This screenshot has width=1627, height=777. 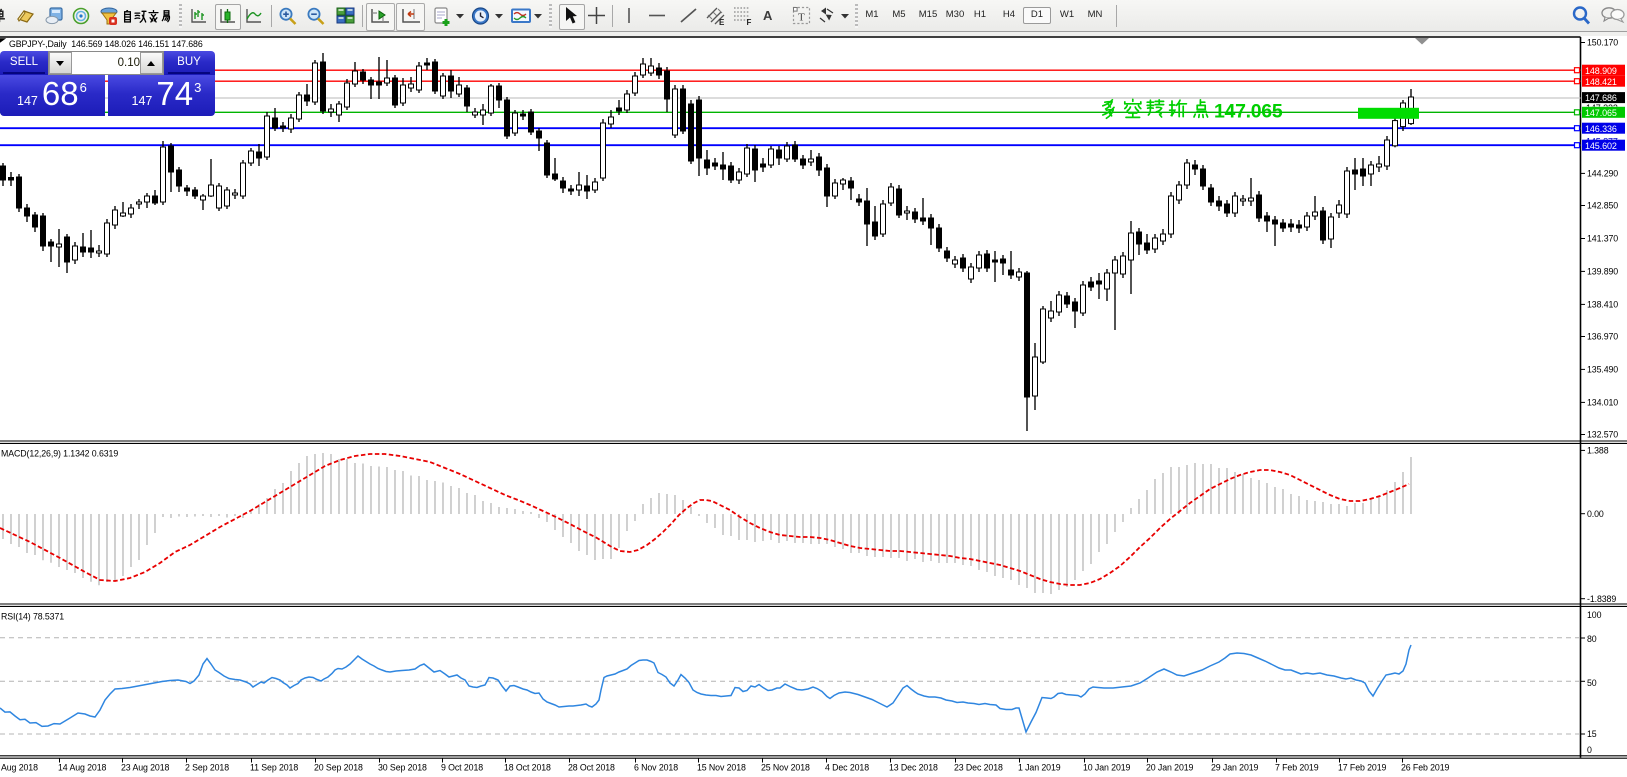 What do you see at coordinates (1601, 71) in the screenshot?
I see `svg-text: 148.909` at bounding box center [1601, 71].